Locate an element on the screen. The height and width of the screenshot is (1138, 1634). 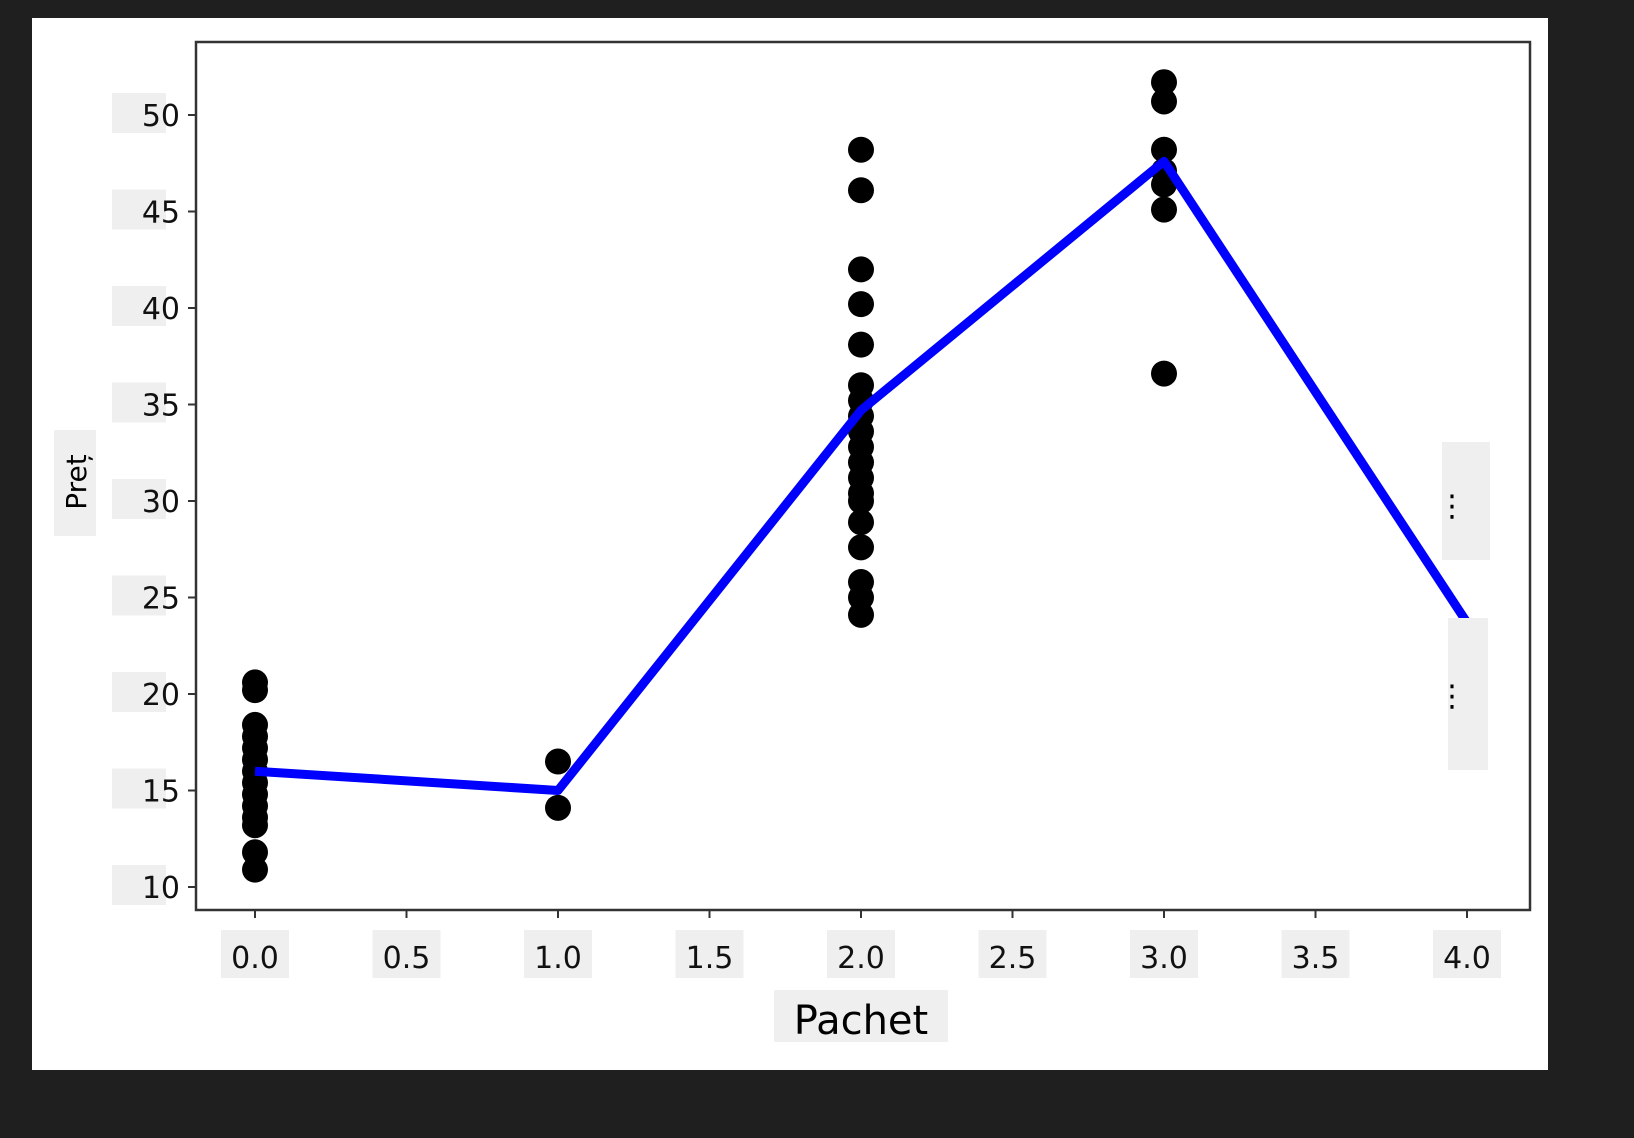
y-tick-label: 25 is located at coordinates (161, 599).